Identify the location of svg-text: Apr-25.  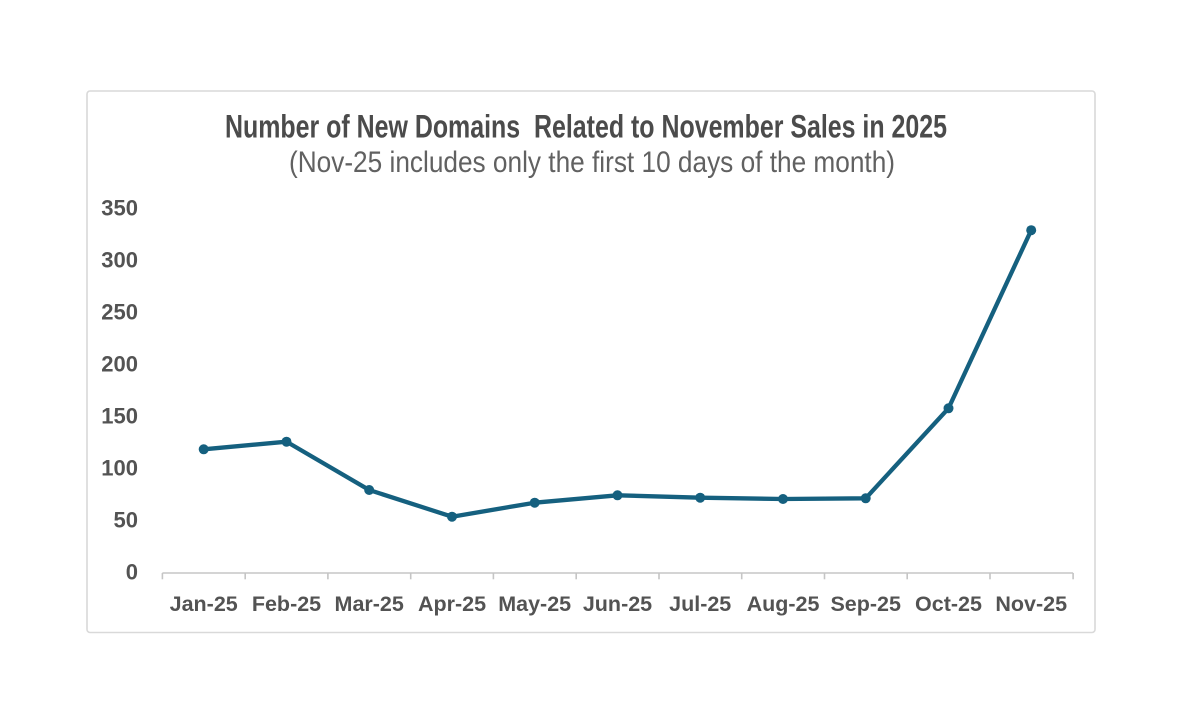
(452, 604).